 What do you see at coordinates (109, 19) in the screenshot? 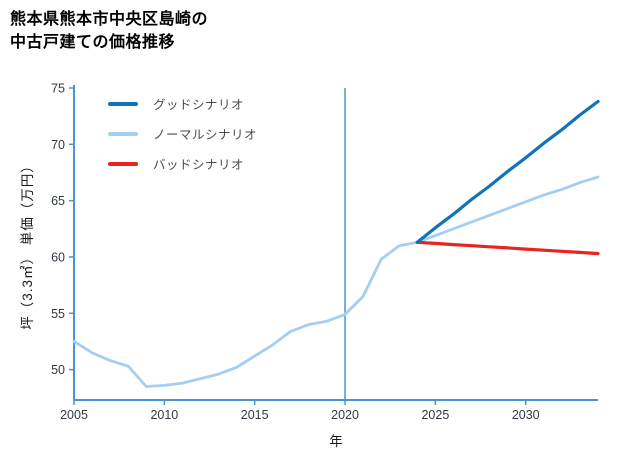
I see `chart-title-line-1: 熊本県熊本市中央区島崎の` at bounding box center [109, 19].